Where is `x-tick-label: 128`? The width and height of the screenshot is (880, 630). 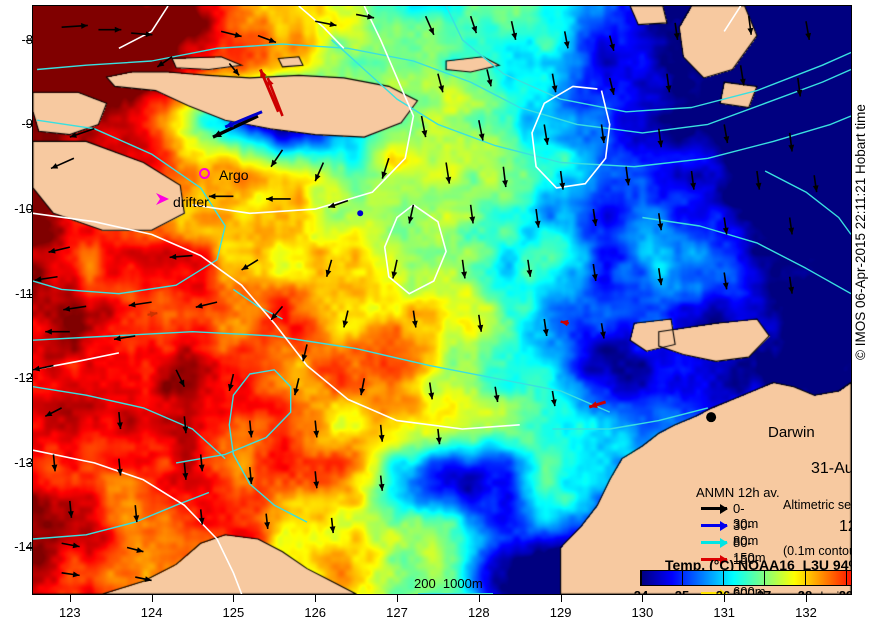 x-tick-label: 128 is located at coordinates (478, 612).